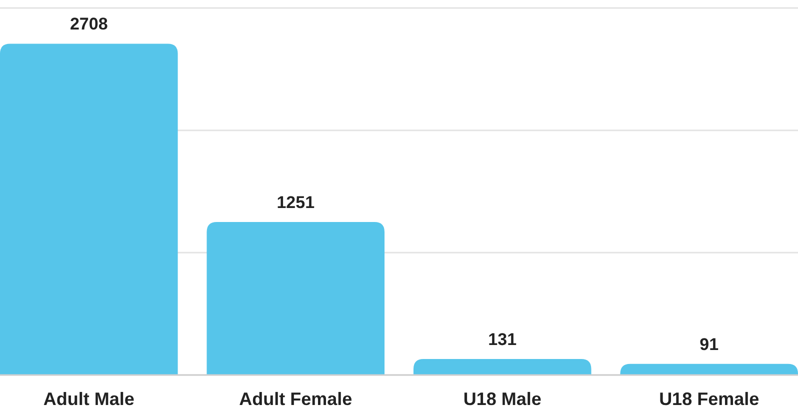 The height and width of the screenshot is (412, 798). I want to click on x-tick-label: Adult Female, so click(295, 399).